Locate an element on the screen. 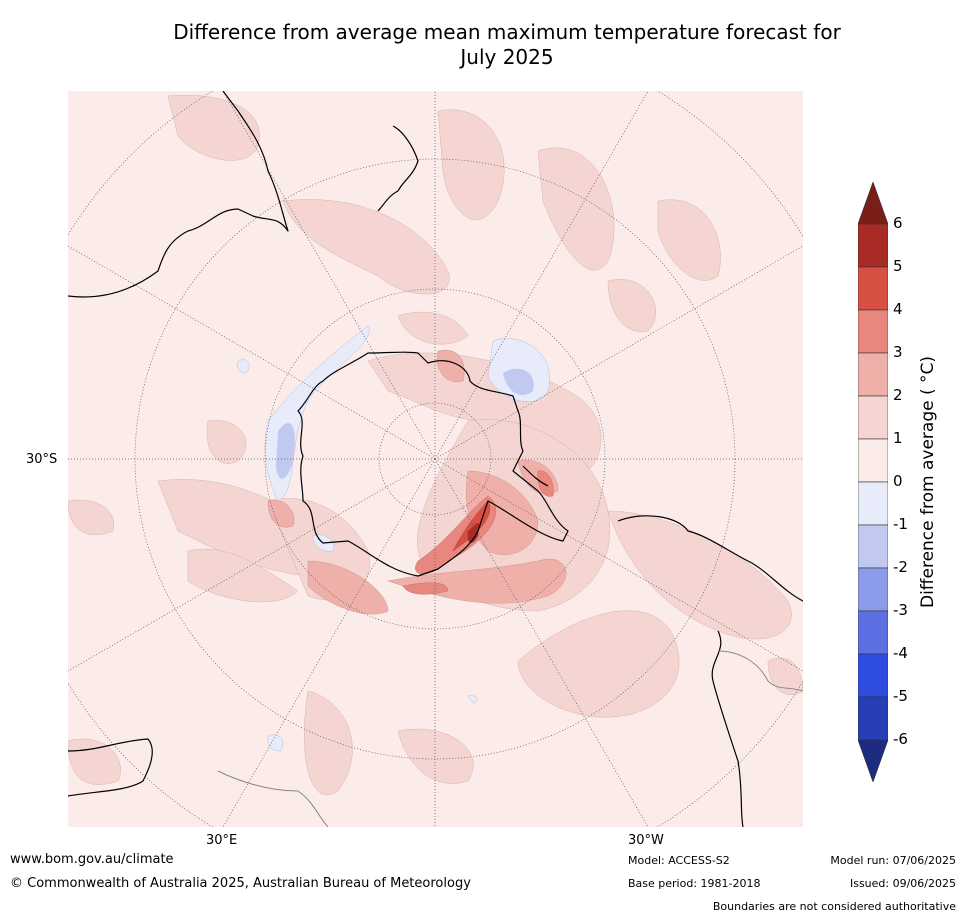 The image size is (965, 919). colorbar-extend-max is located at coordinates (873, 203).